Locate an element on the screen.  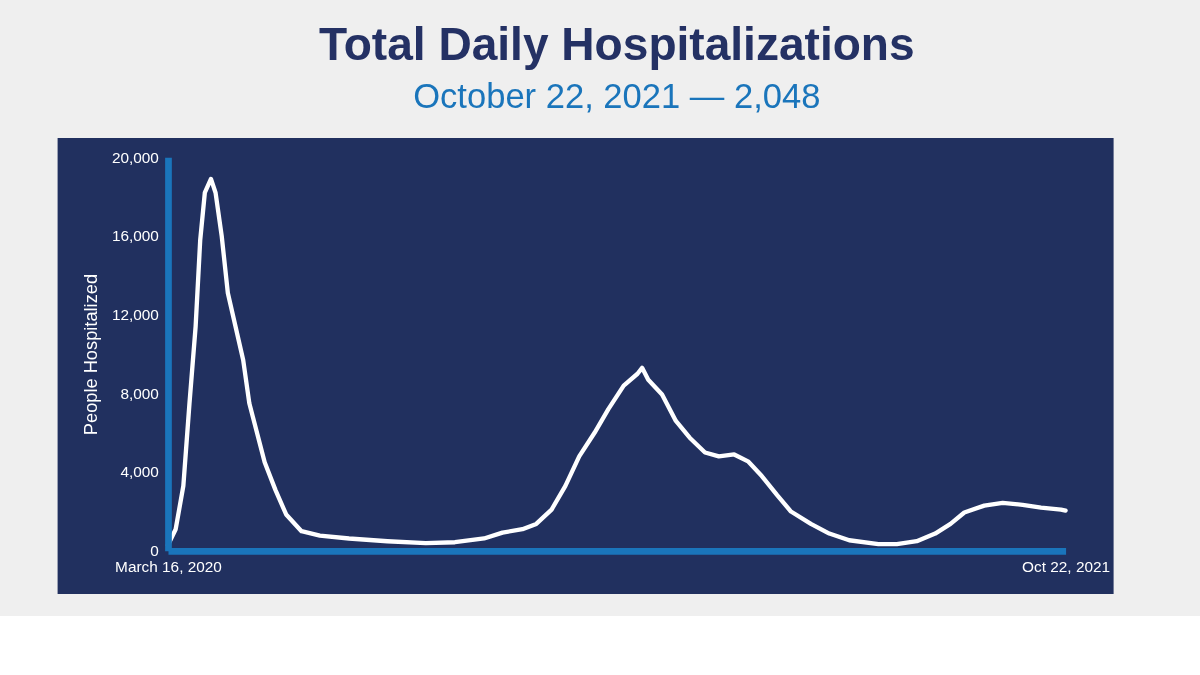
y-axis-title: People Hospitalized is located at coordinates (90, 354).